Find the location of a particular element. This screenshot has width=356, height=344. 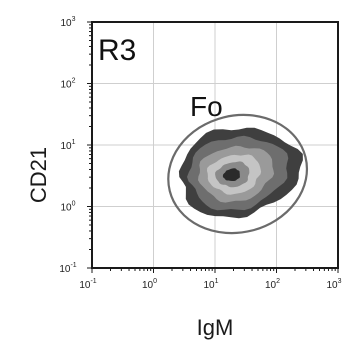

x-axis-title: IgM is located at coordinates (215, 327).